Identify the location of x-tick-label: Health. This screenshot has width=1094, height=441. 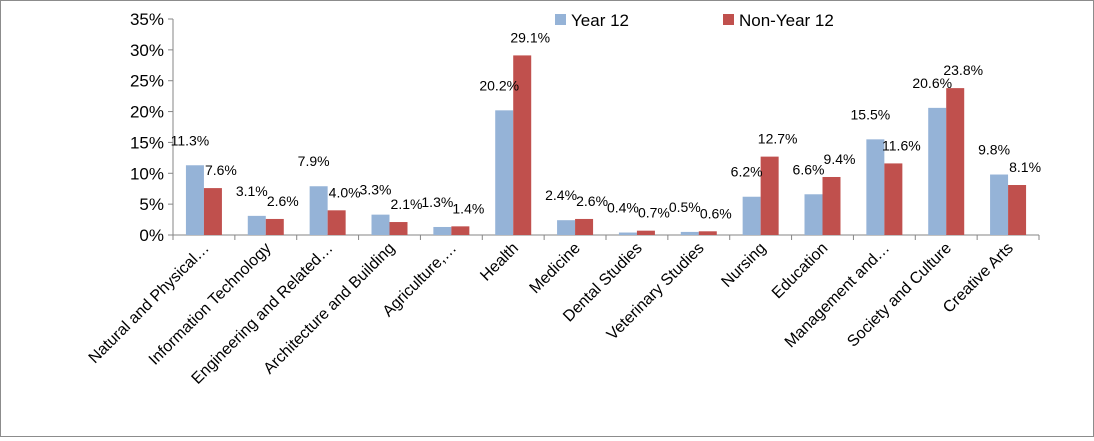
(499, 262).